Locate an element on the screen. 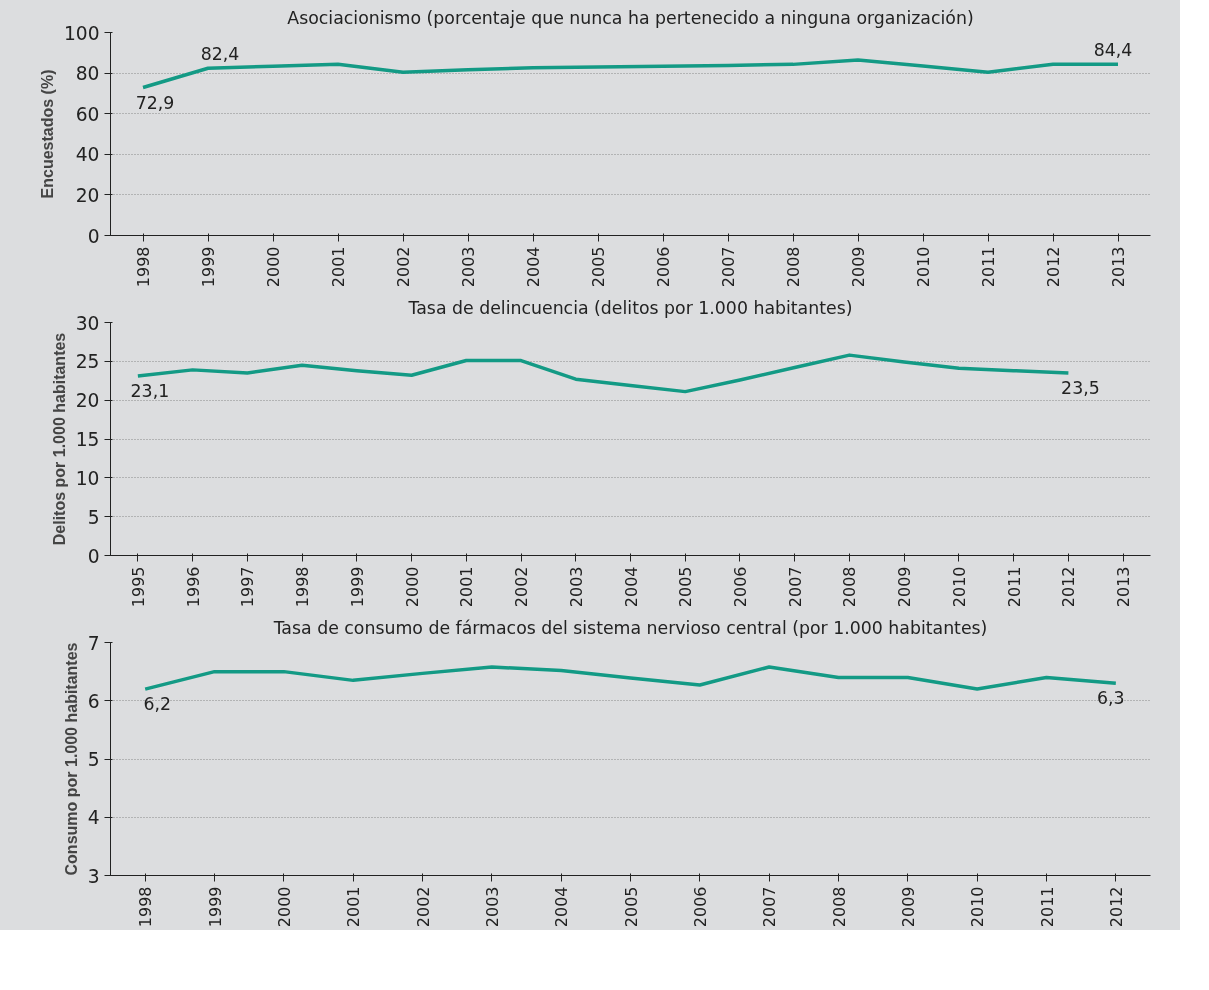 The image size is (1209, 990). y-tick-label: 80 is located at coordinates (87, 74).